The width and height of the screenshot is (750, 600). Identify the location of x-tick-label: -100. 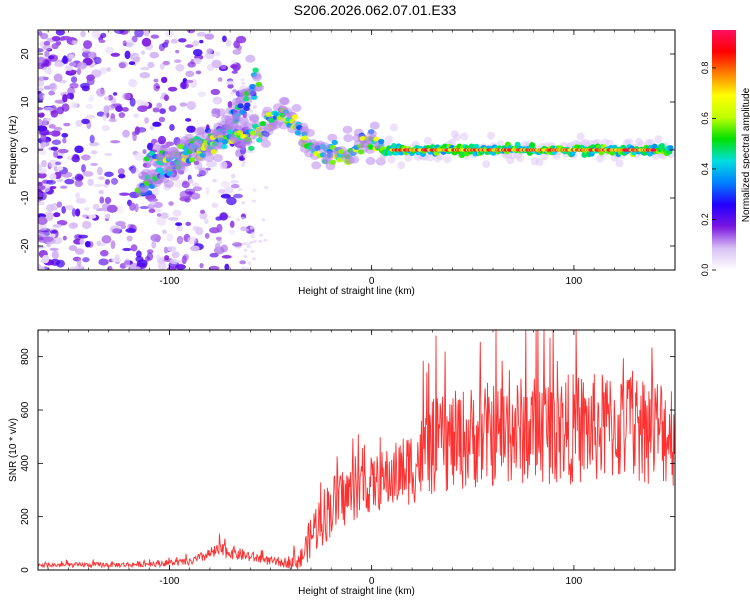
(169, 581).